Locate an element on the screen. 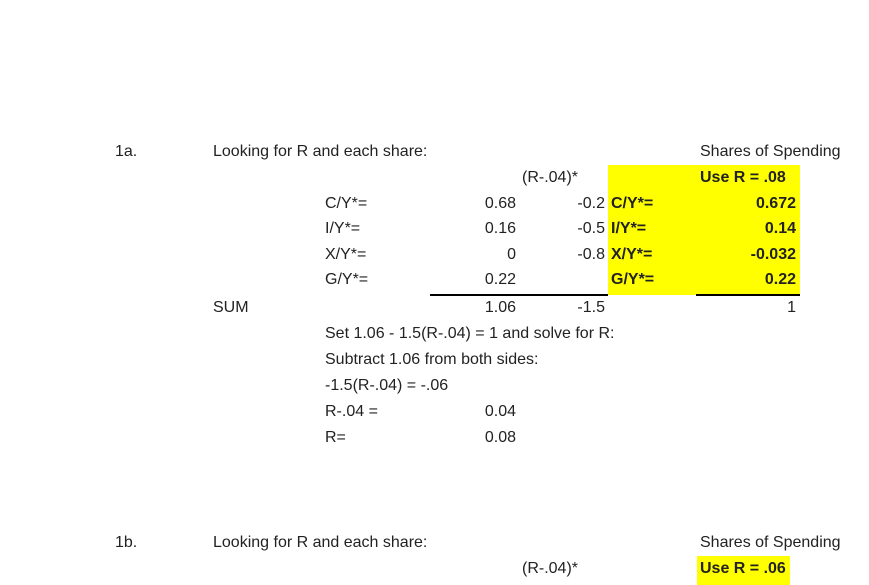  sum-share: 1 is located at coordinates (791, 307).